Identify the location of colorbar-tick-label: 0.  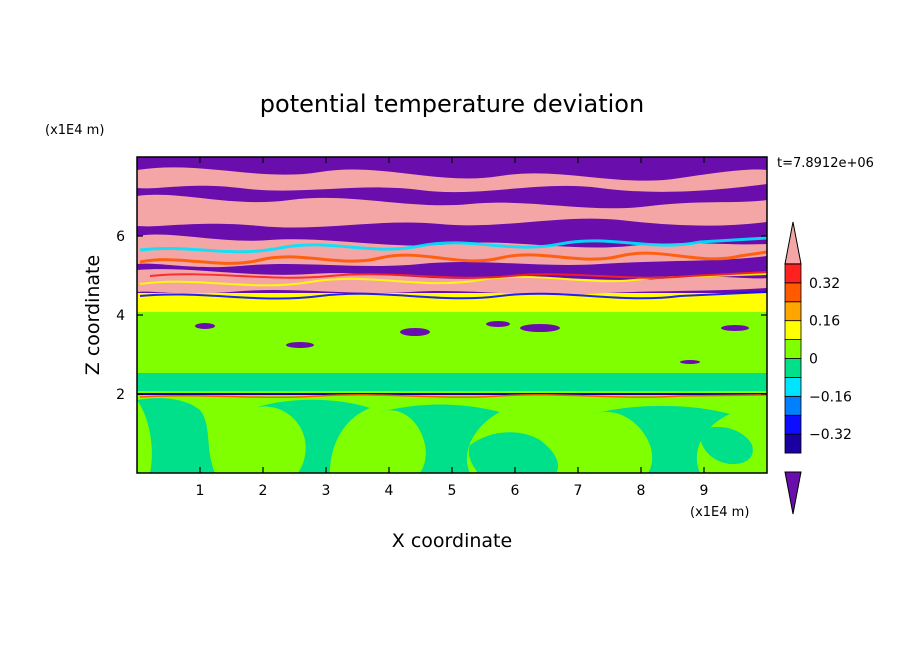
(813, 360).